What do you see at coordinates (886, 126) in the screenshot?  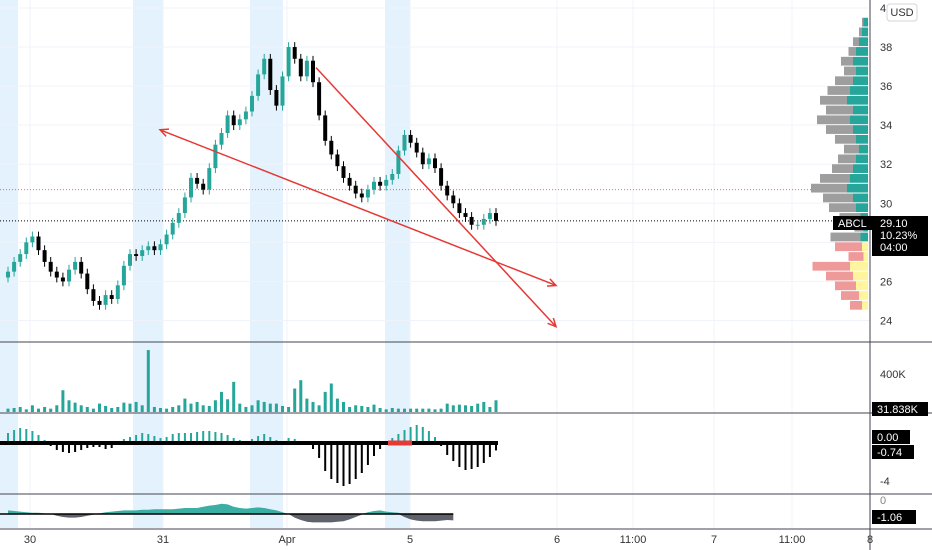 I see `price-tick-label: 34` at bounding box center [886, 126].